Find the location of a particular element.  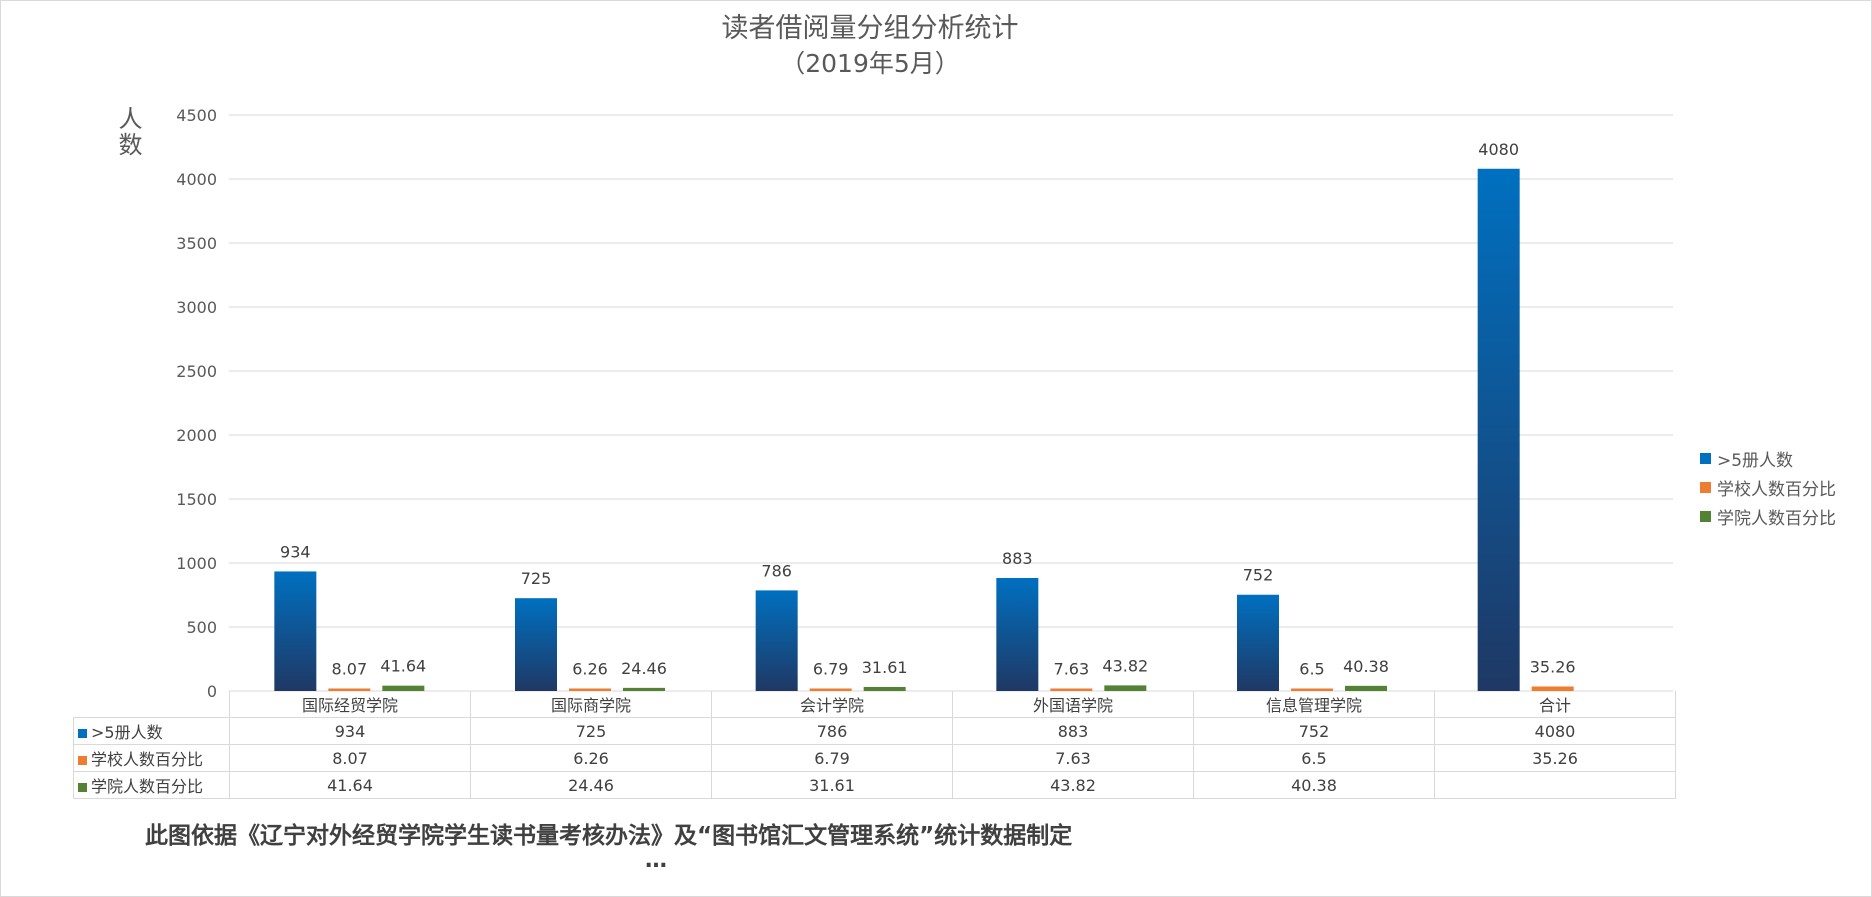

y-tick-label: 3500 is located at coordinates (196, 243).